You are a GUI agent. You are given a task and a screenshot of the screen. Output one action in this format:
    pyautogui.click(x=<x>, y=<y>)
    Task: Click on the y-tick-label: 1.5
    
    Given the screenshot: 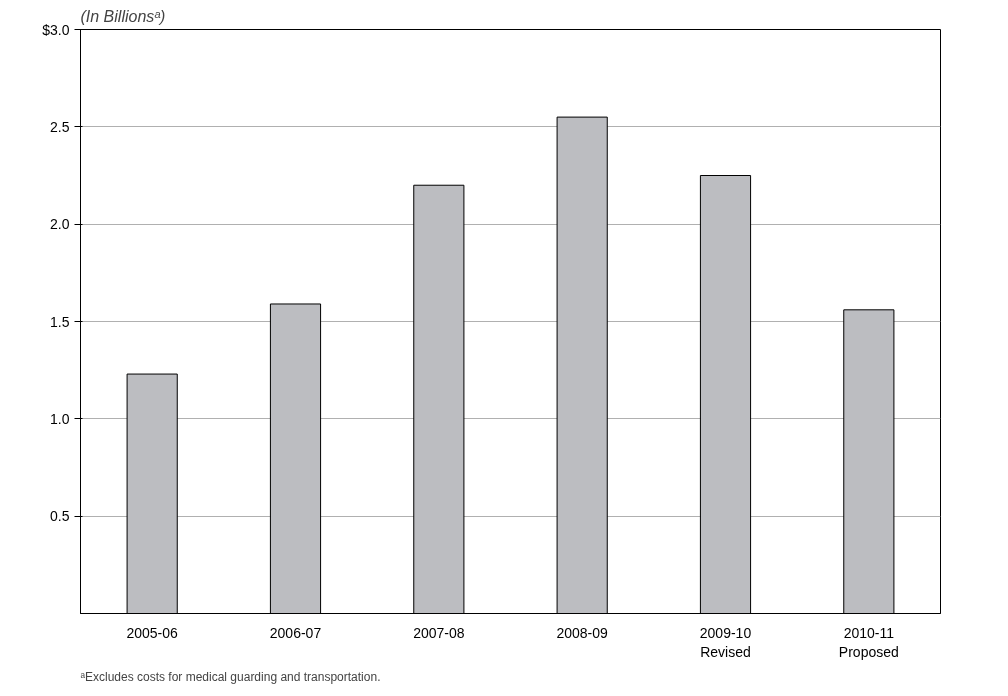 What is the action you would take?
    pyautogui.click(x=60, y=321)
    